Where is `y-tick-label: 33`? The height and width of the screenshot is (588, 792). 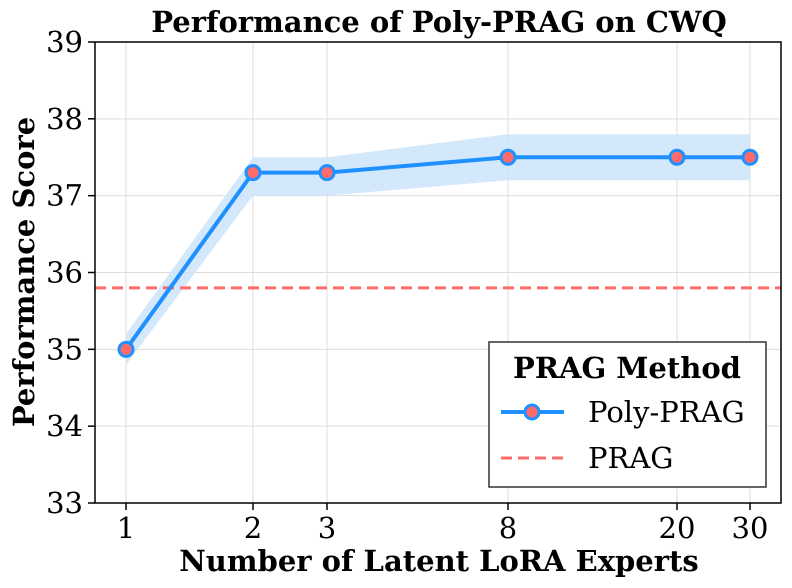
y-tick-label: 33 is located at coordinates (64, 503).